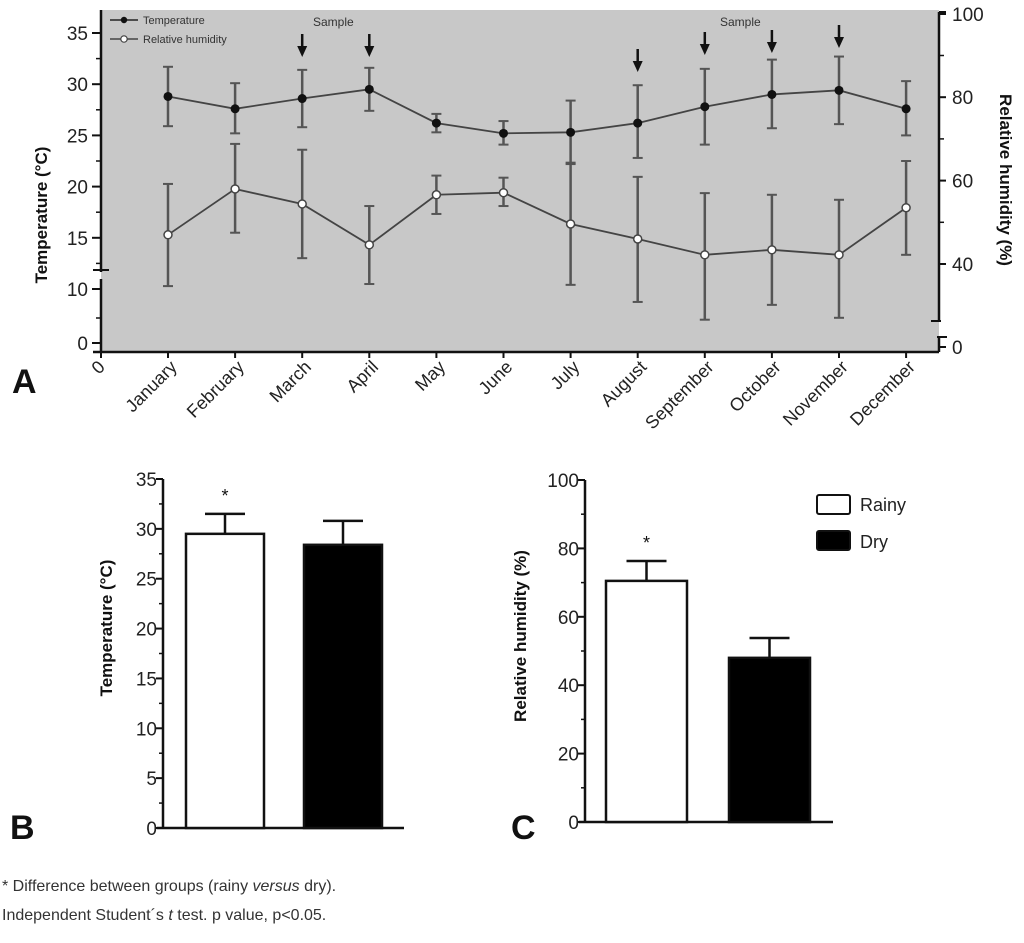 Image resolution: width=1024 pixels, height=943 pixels. Describe the element at coordinates (563, 481) in the screenshot. I see `y-tick-label: 100` at that location.